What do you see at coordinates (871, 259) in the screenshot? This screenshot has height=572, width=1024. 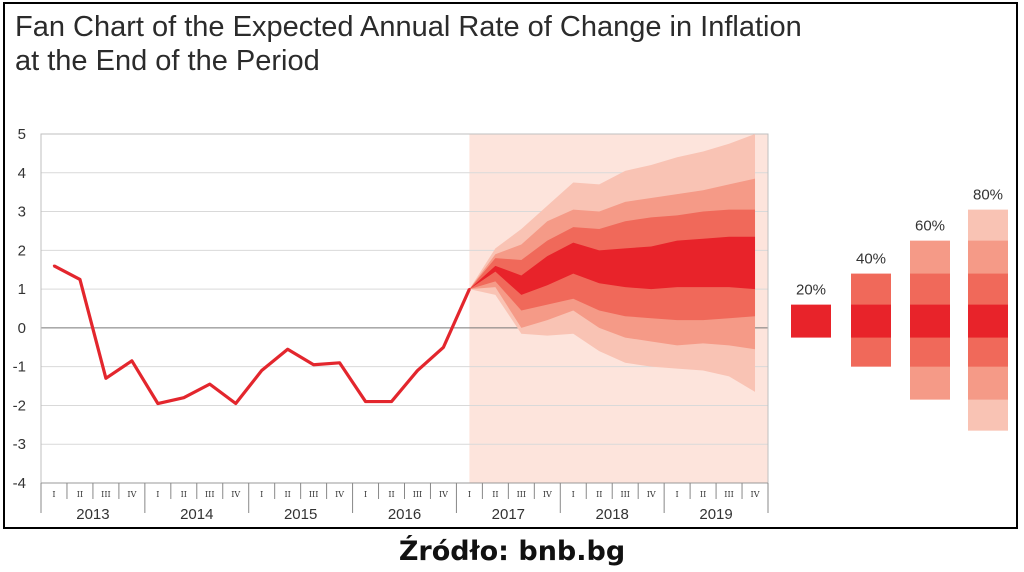 I see `legend-label: 40%` at bounding box center [871, 259].